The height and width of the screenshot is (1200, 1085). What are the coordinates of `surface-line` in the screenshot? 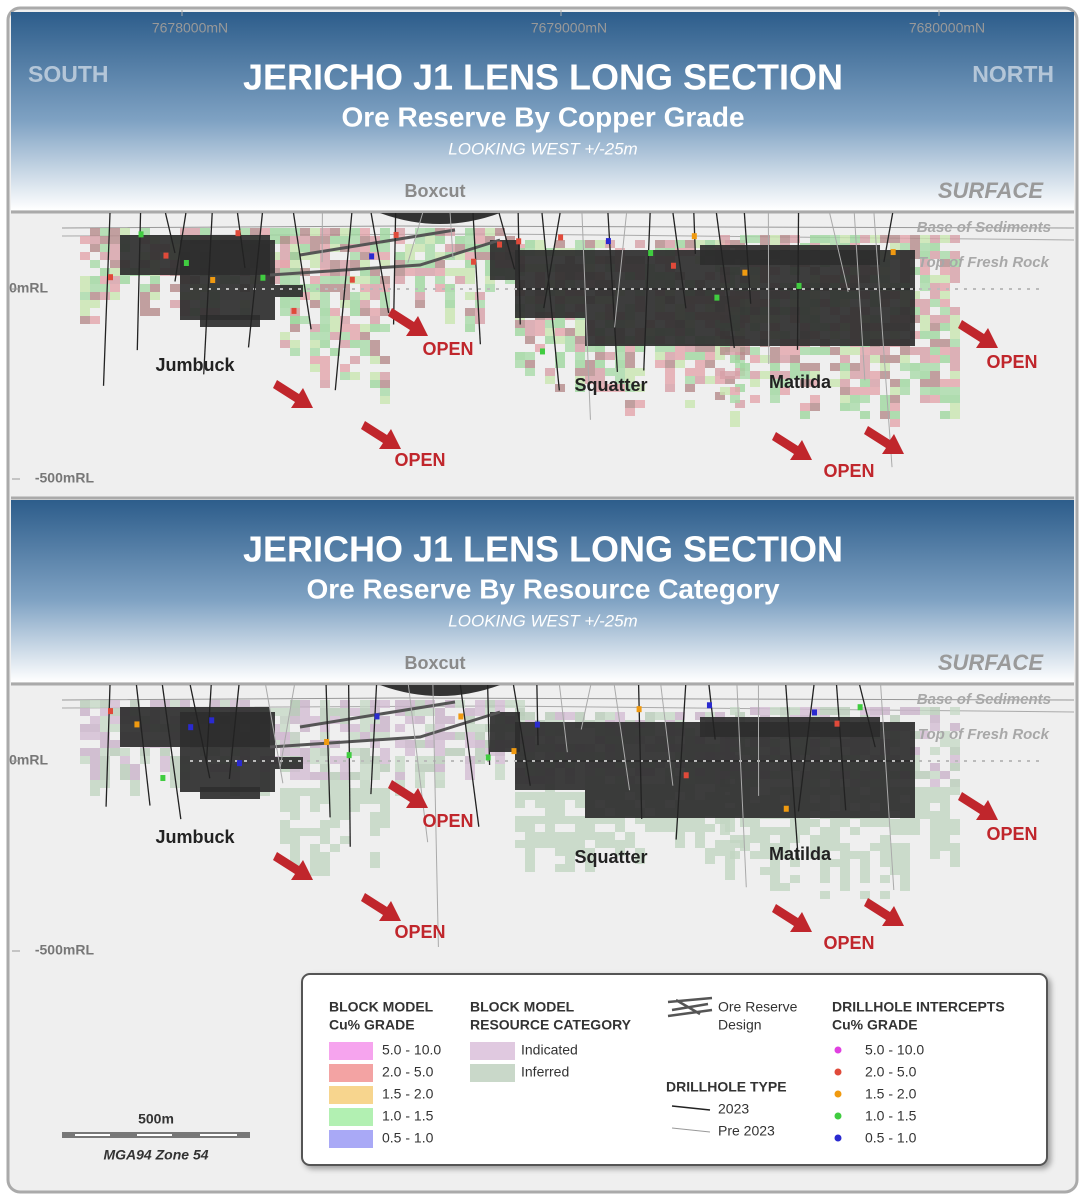 It's located at (568, 699).